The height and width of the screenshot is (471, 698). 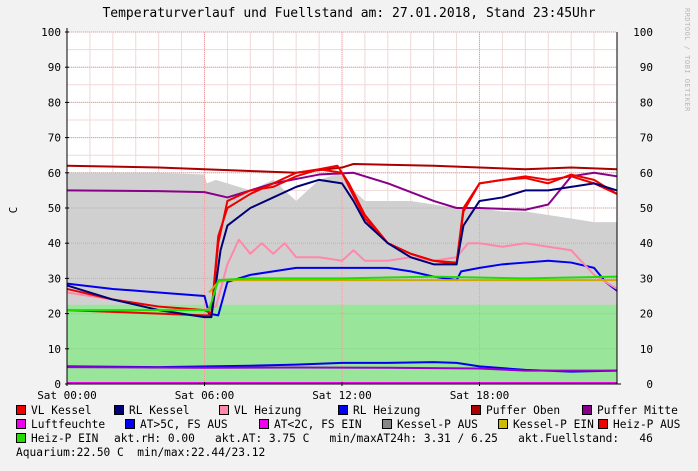 What do you see at coordinates (57, 384) in the screenshot?
I see `y-tick-label: 0` at bounding box center [57, 384].